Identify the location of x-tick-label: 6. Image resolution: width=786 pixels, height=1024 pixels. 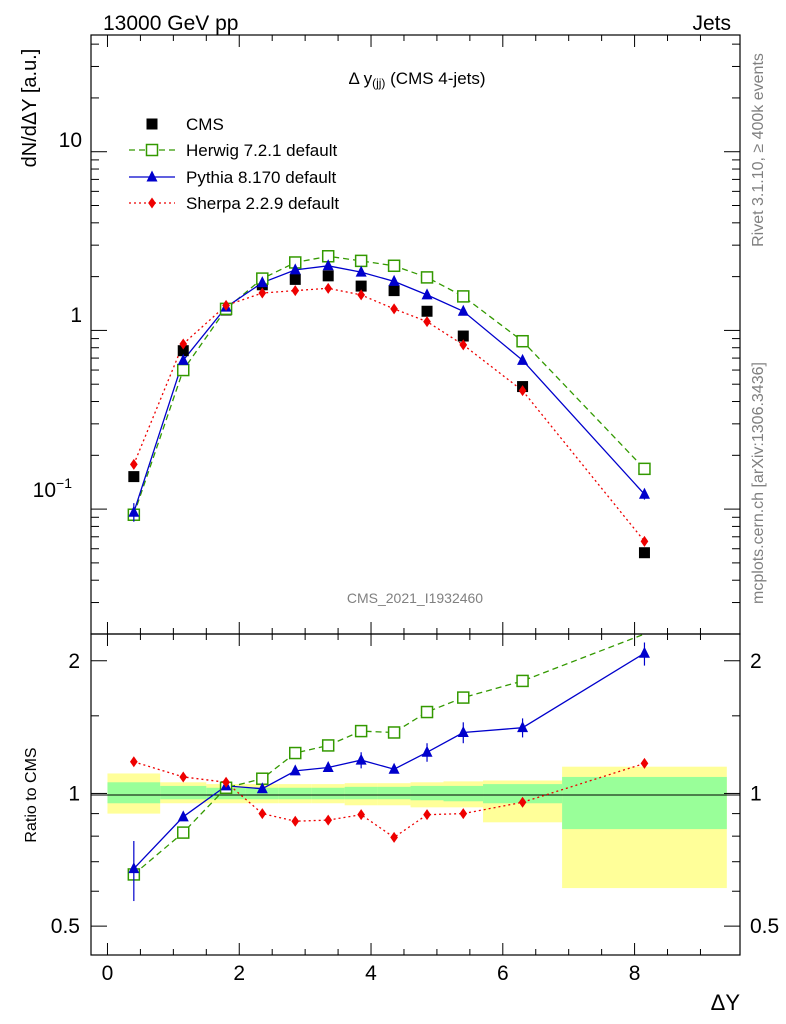
(503, 973).